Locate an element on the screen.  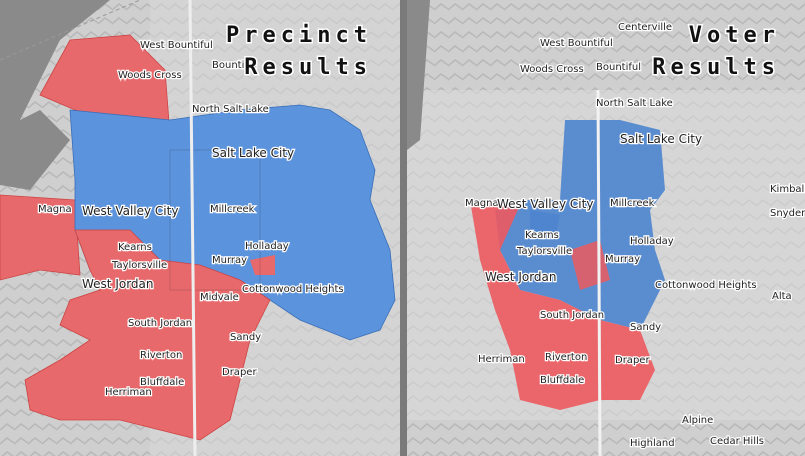
place-label: Centerville is located at coordinates (645, 27).